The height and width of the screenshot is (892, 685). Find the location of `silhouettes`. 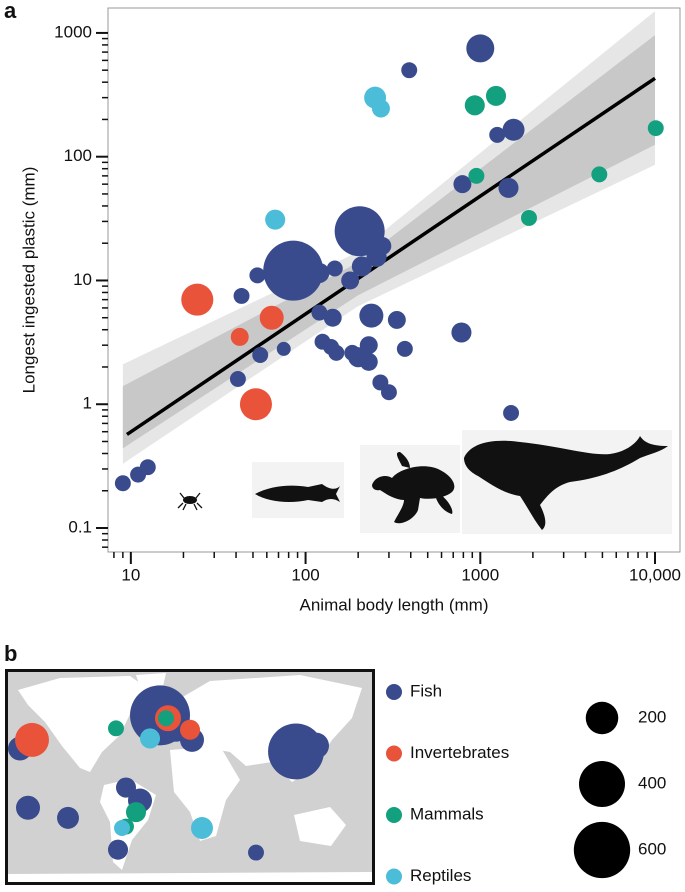

silhouettes is located at coordinates (424, 482).